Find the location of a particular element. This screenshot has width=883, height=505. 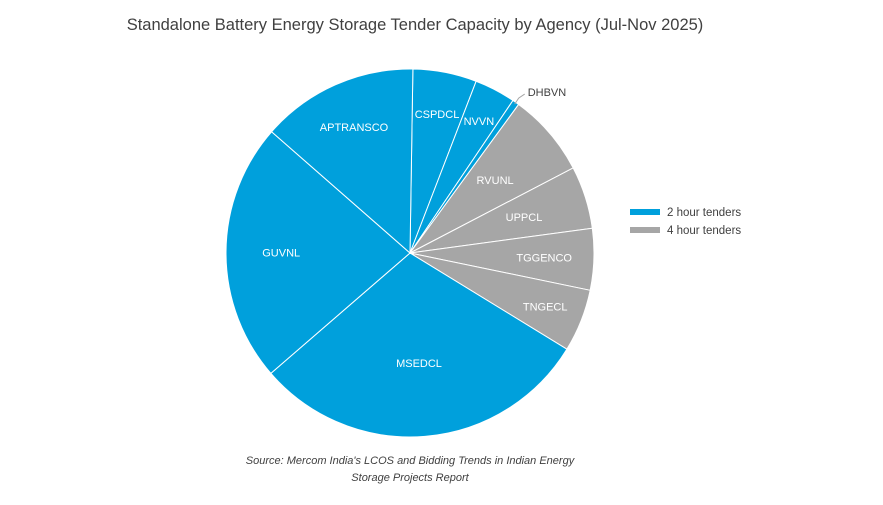

source-line-2: Storage Projects Report is located at coordinates (410, 478).